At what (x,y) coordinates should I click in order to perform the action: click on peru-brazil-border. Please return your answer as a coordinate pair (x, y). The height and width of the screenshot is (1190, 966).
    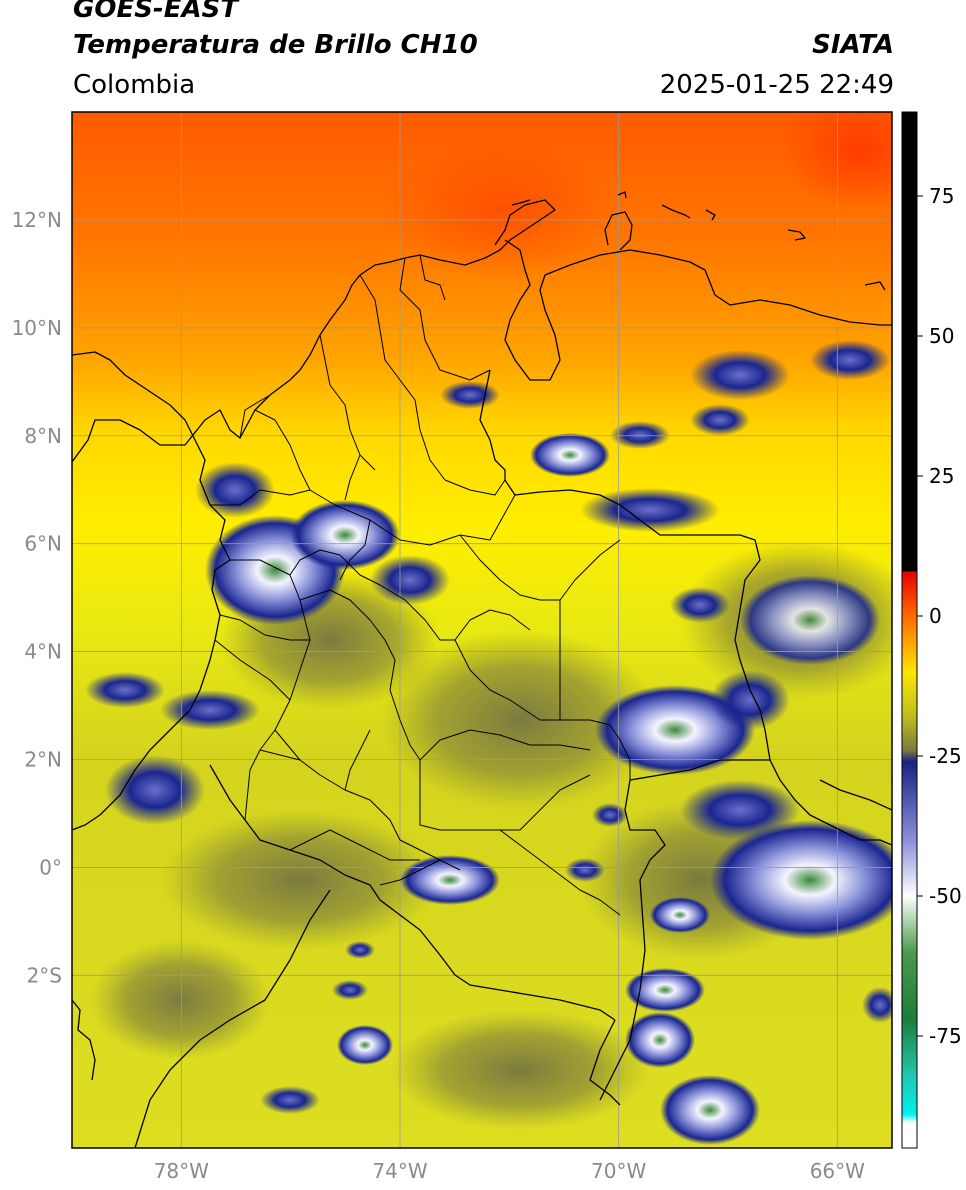
    Looking at the image, I should click on (605, 1062).